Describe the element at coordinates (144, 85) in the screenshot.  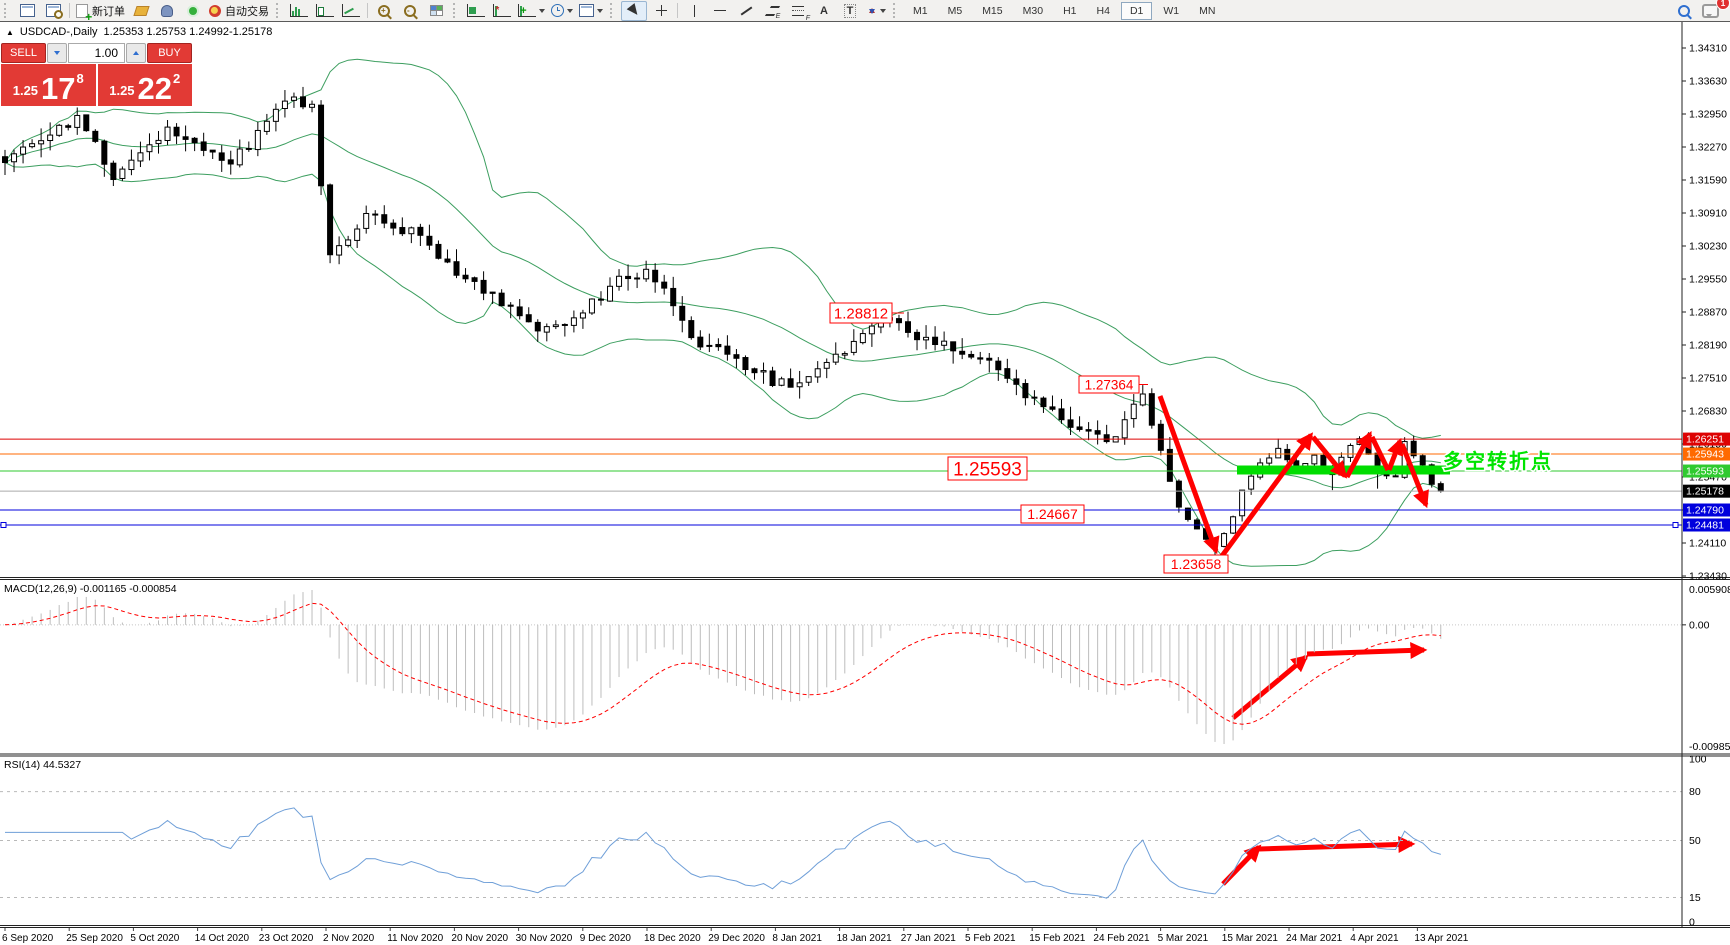
I see `buy-price-display: 1.25 22 2` at that location.